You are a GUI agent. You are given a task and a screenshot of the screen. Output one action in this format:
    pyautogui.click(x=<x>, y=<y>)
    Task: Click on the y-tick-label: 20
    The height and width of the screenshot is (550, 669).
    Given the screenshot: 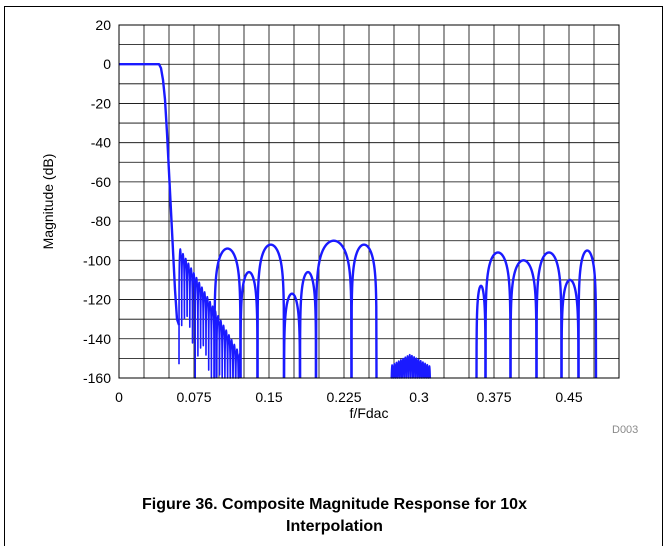 What is the action you would take?
    pyautogui.click(x=103, y=25)
    